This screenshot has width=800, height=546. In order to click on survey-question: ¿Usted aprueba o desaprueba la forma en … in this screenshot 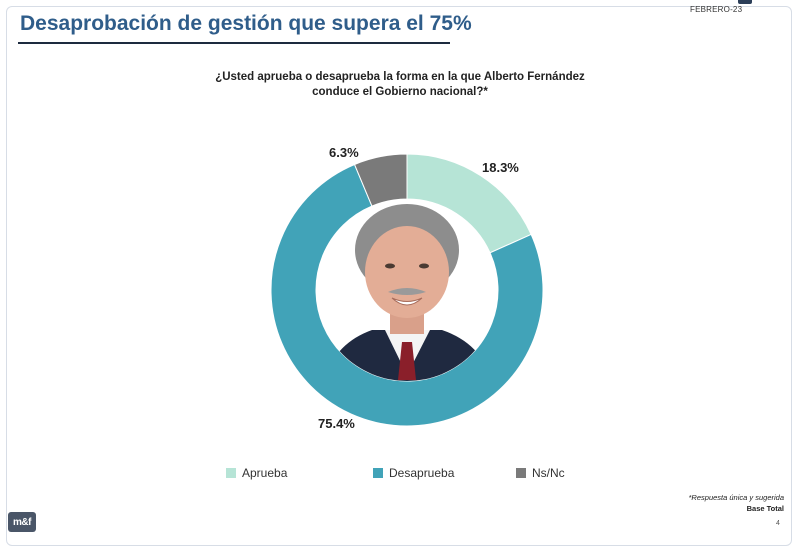, I will do `click(400, 85)`.